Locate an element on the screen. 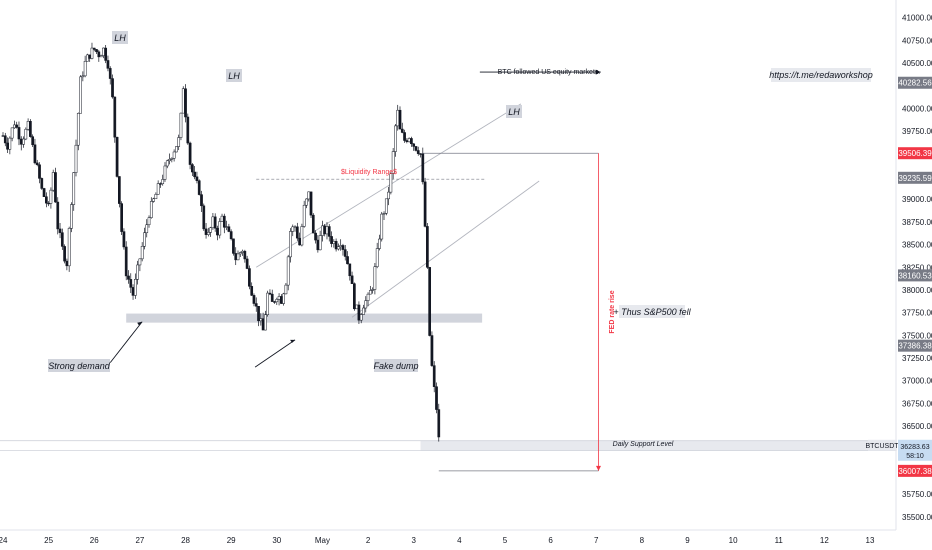 The height and width of the screenshot is (550, 932). x-tick-label: 28 is located at coordinates (185, 540).